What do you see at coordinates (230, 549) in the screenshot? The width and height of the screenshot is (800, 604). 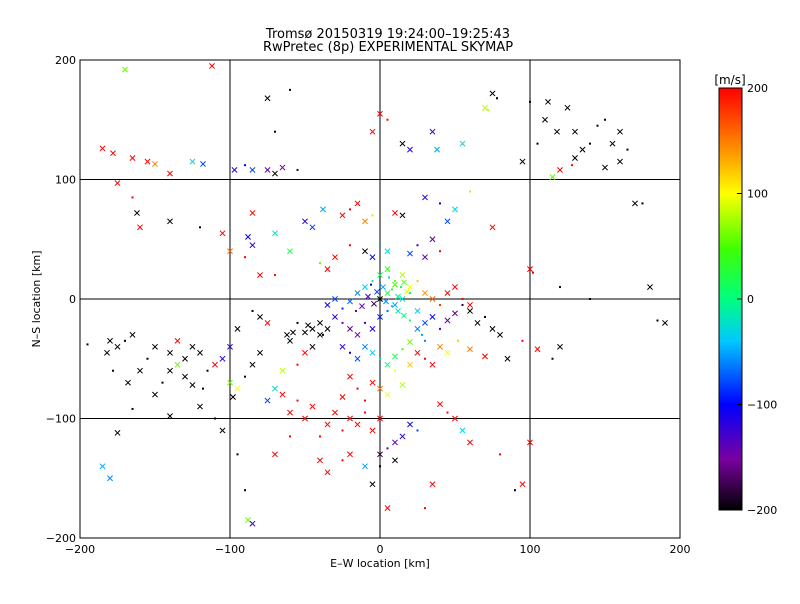 I see `x-tick-label: −100` at bounding box center [230, 549].